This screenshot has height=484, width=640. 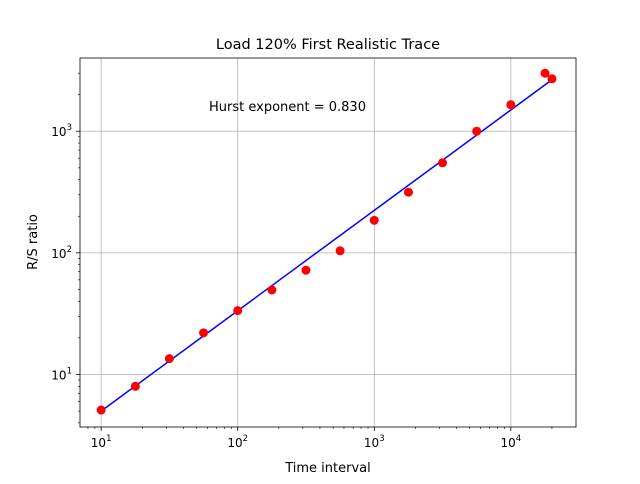 I want to click on y-axis-label: R/S ratio, so click(x=33, y=242).